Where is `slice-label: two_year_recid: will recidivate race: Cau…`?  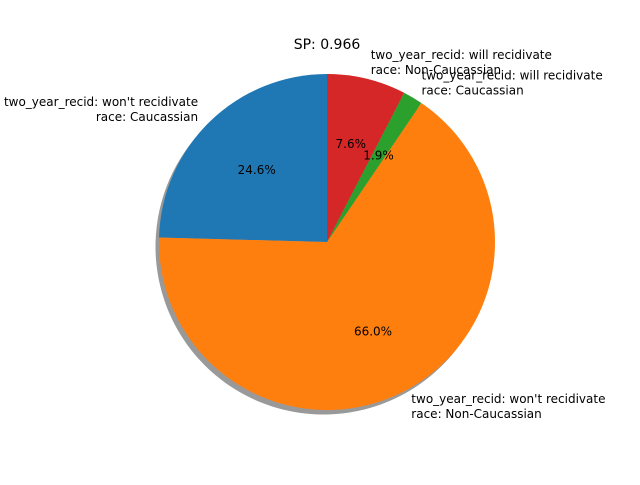 slice-label: two_year_recid: will recidivate race: Cau… is located at coordinates (512, 83).